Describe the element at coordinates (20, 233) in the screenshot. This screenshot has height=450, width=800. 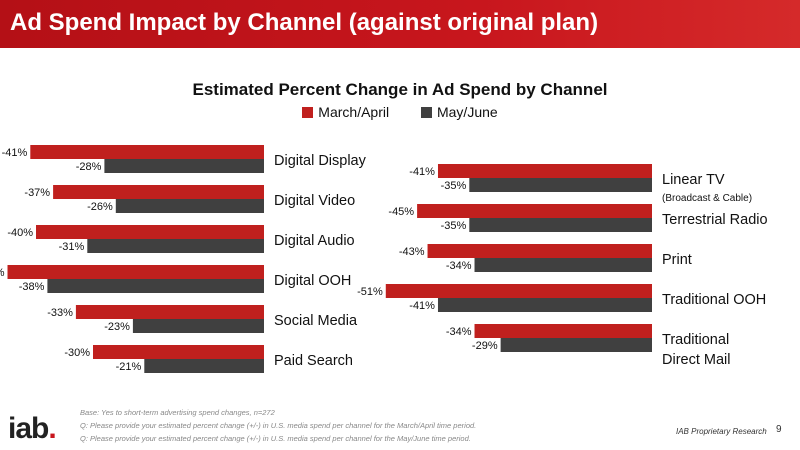
I see `data-label-0-2-0: -40%` at that location.